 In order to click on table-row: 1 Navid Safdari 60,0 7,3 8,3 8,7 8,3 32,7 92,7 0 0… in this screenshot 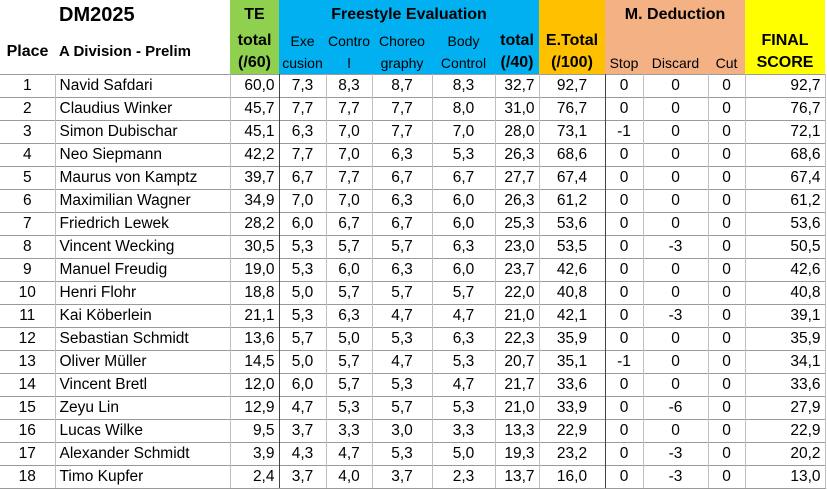, I will do `click(413, 85)`.